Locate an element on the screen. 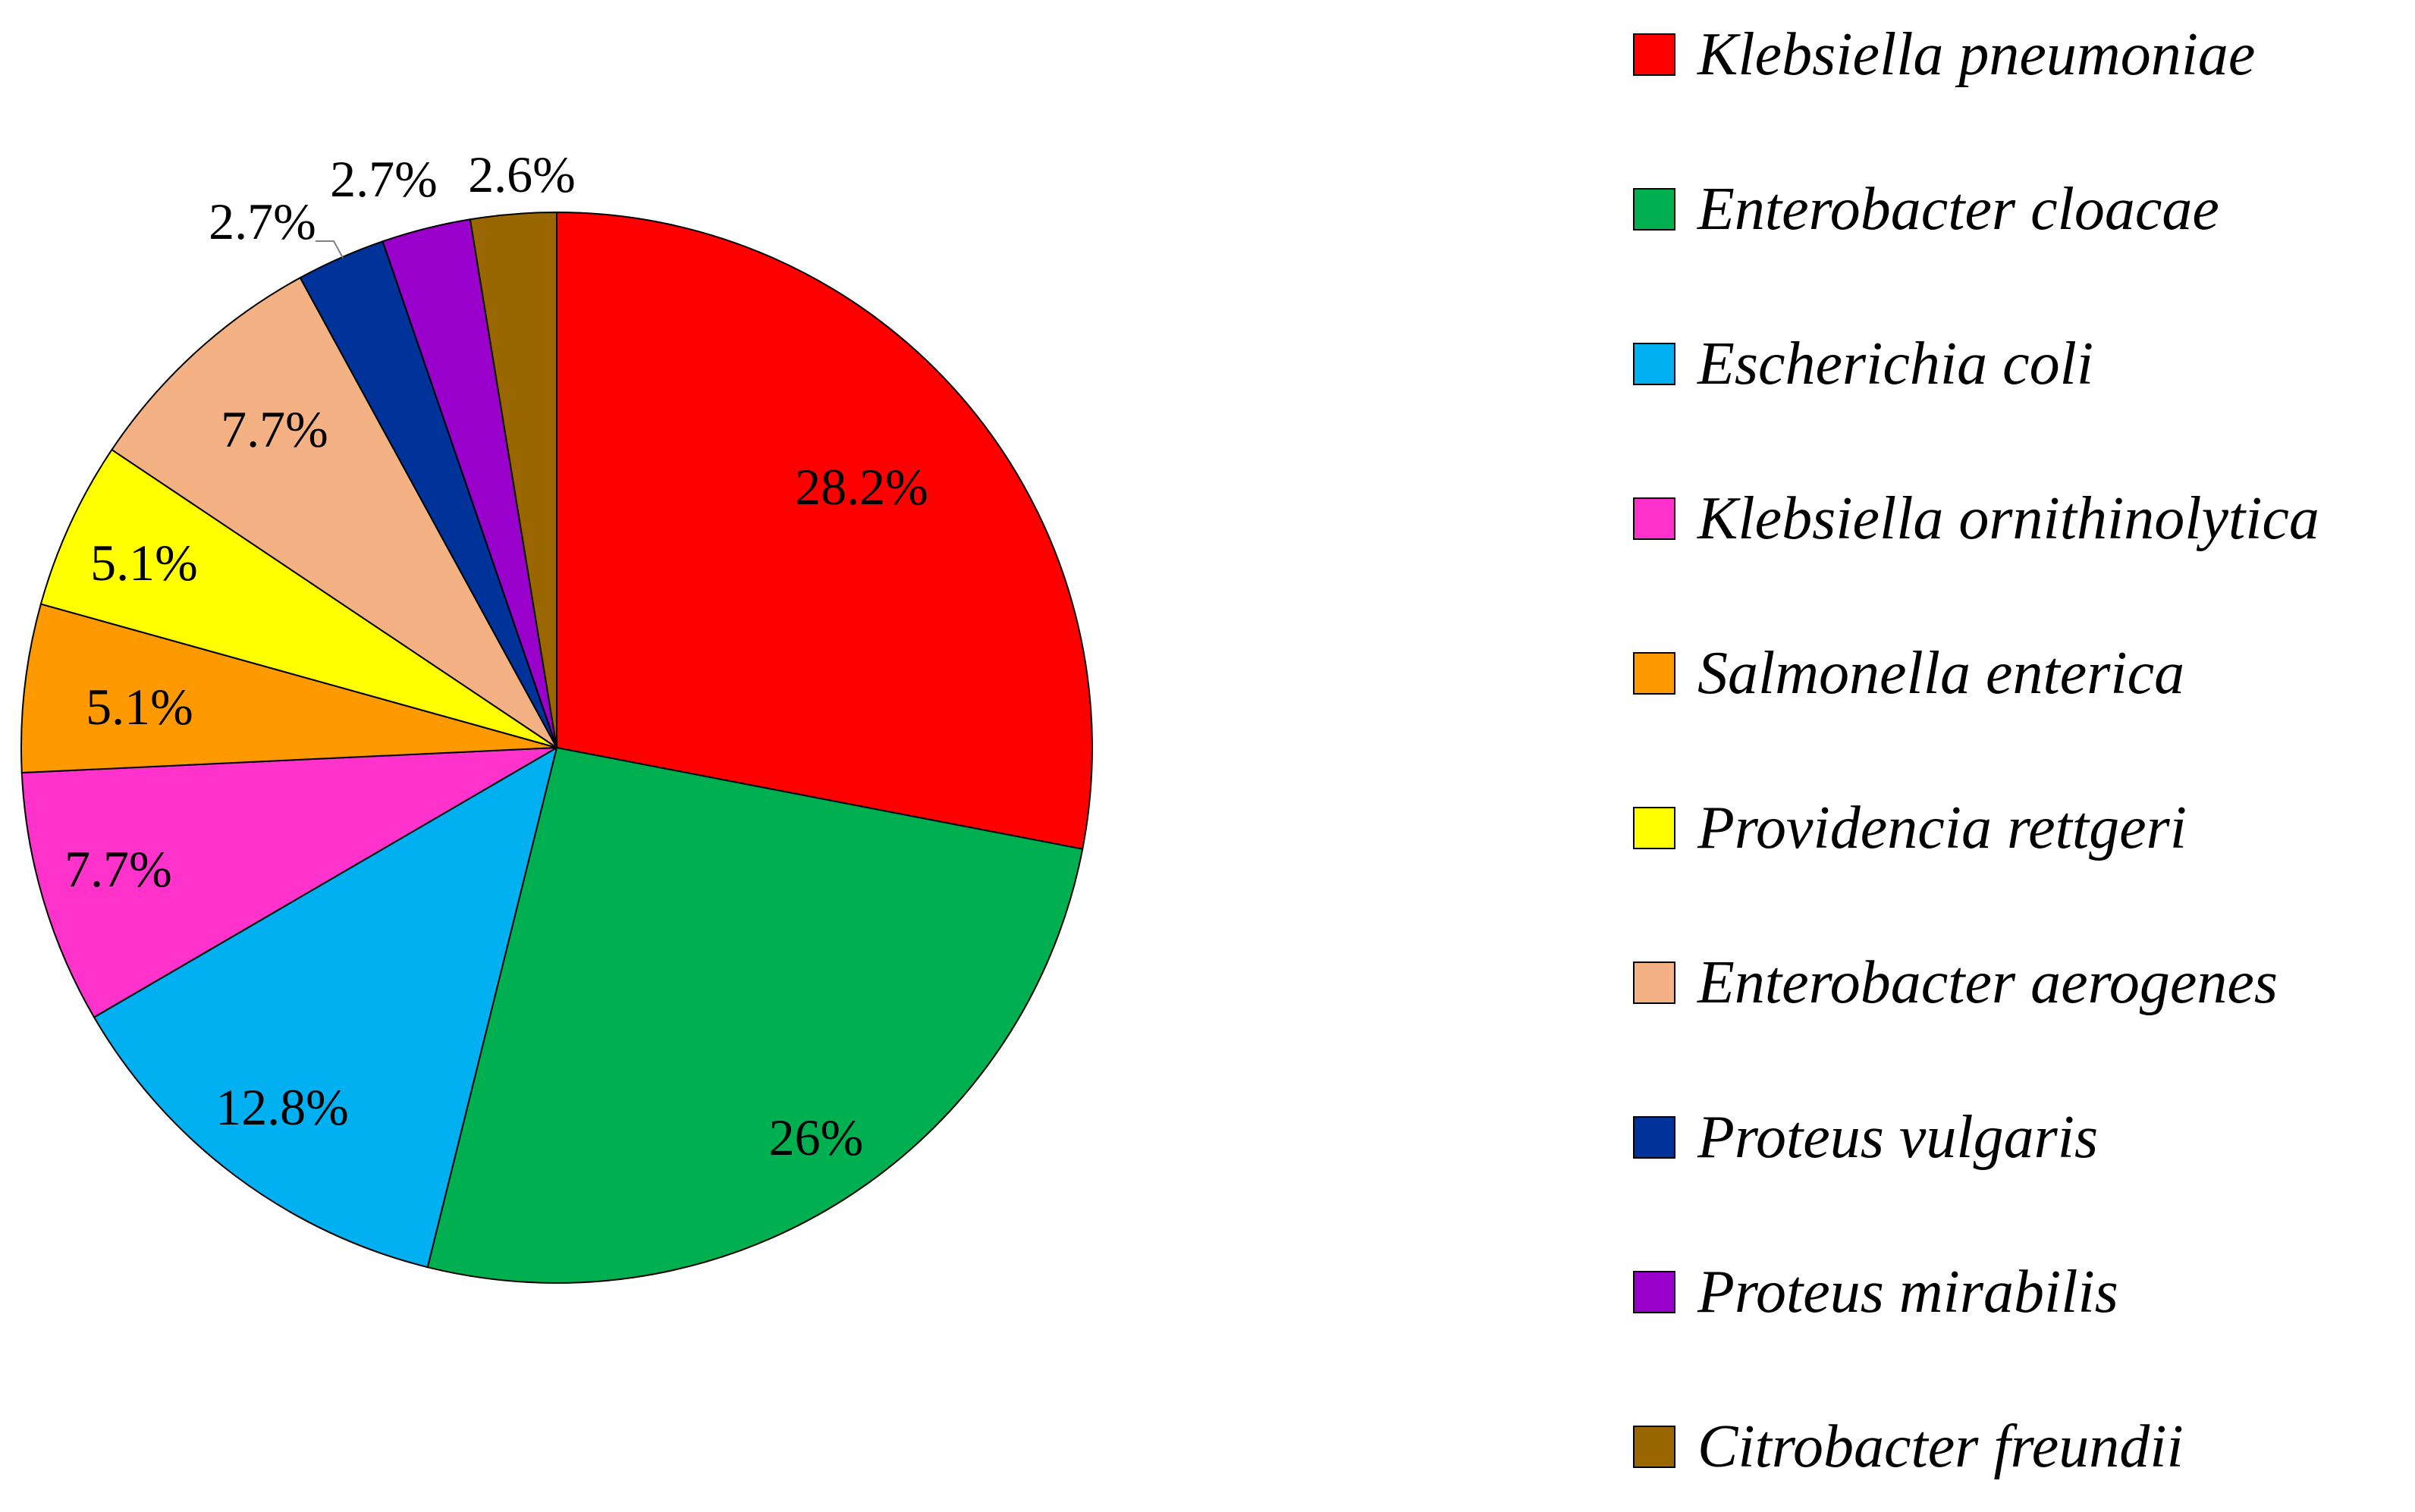 The image size is (2415, 1512). data-label-10: 2.6% is located at coordinates (522, 174).